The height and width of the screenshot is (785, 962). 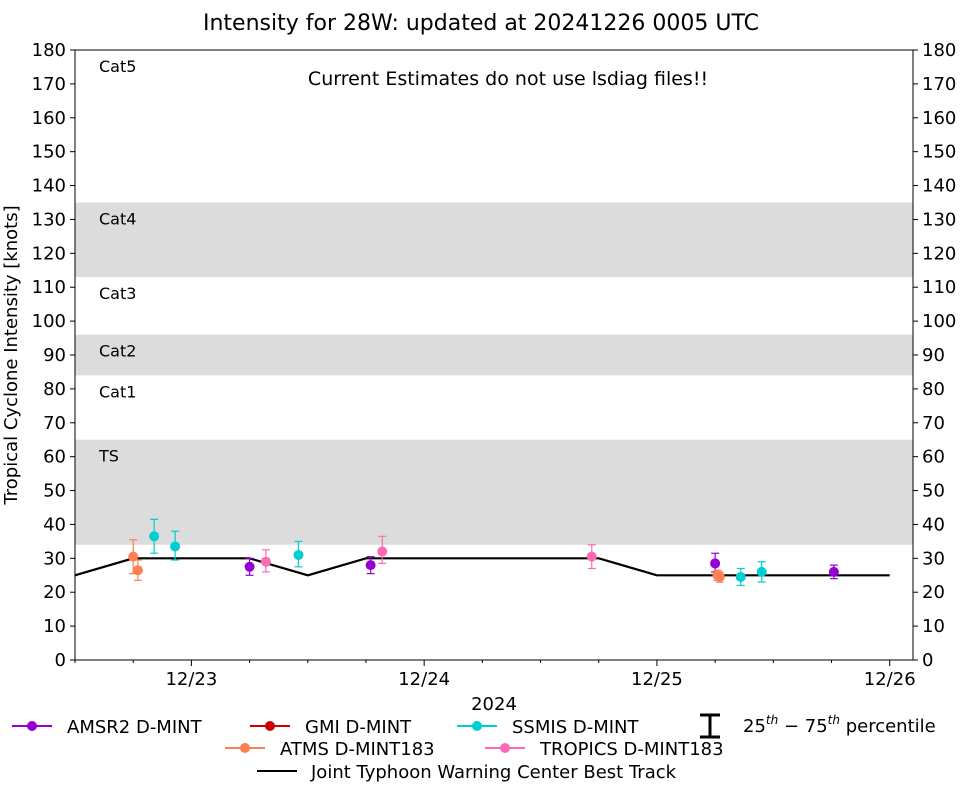 What do you see at coordinates (428, 554) in the screenshot?
I see `series-tropics` at bounding box center [428, 554].